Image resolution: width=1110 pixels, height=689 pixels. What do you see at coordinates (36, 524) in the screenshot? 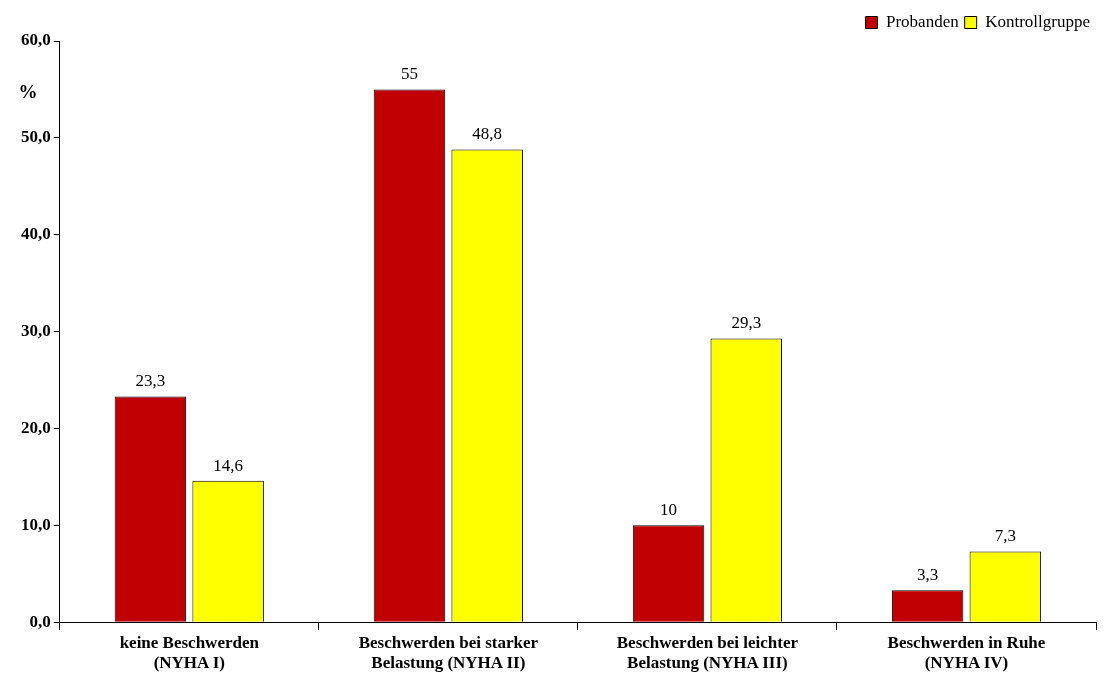
I see `y-tick-label: 10,0` at bounding box center [36, 524].